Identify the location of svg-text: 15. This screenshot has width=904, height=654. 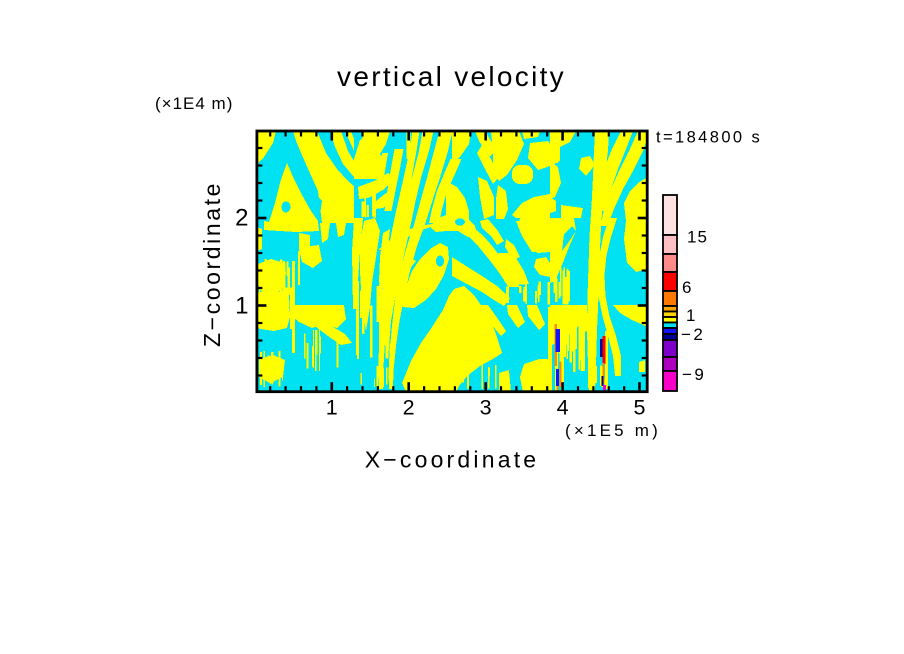
(697, 237).